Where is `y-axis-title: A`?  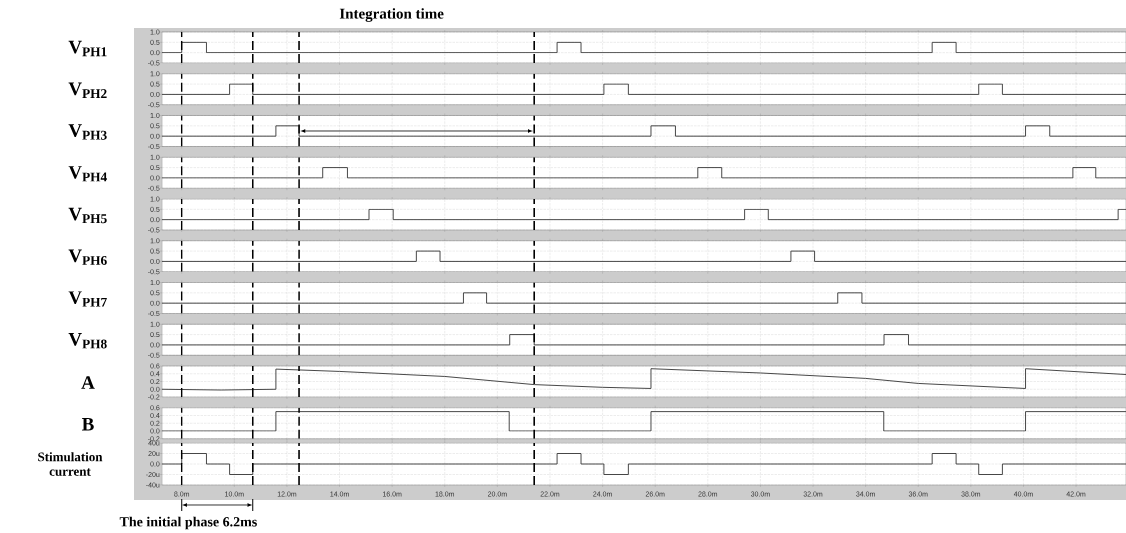 y-axis-title: A is located at coordinates (88, 382).